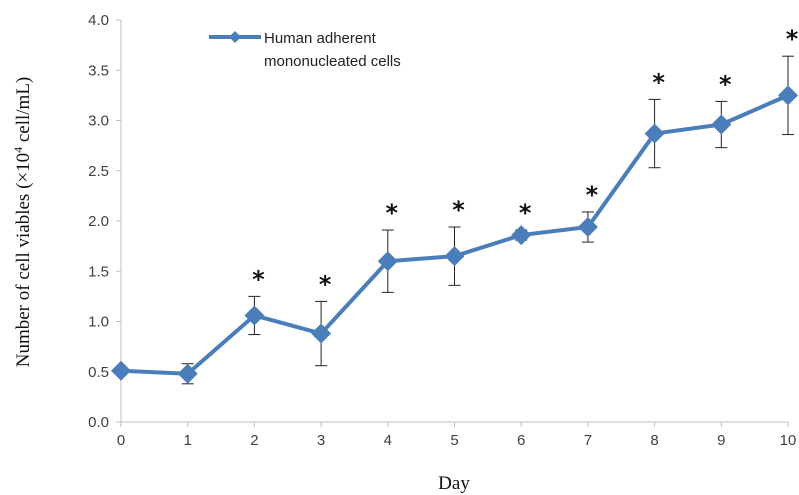 Image resolution: width=799 pixels, height=495 pixels. What do you see at coordinates (98, 221) in the screenshot?
I see `y-tick-label: 2.0` at bounding box center [98, 221].